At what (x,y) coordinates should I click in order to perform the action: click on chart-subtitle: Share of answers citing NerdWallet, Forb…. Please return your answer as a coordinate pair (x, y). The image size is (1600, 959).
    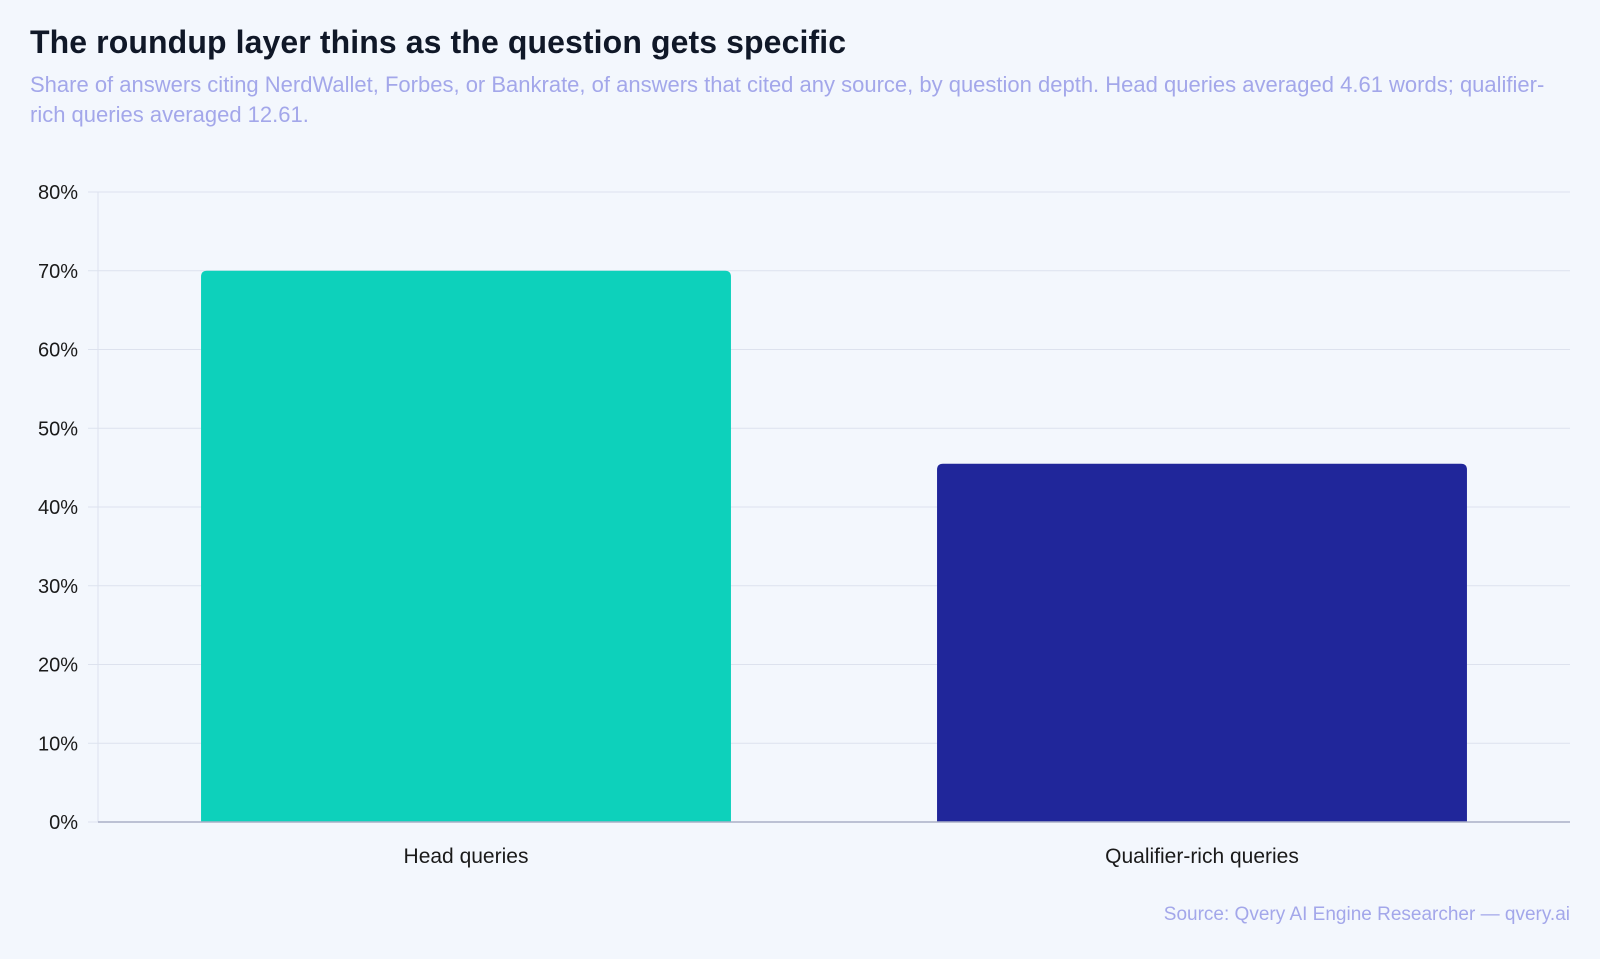
    Looking at the image, I should click on (787, 99).